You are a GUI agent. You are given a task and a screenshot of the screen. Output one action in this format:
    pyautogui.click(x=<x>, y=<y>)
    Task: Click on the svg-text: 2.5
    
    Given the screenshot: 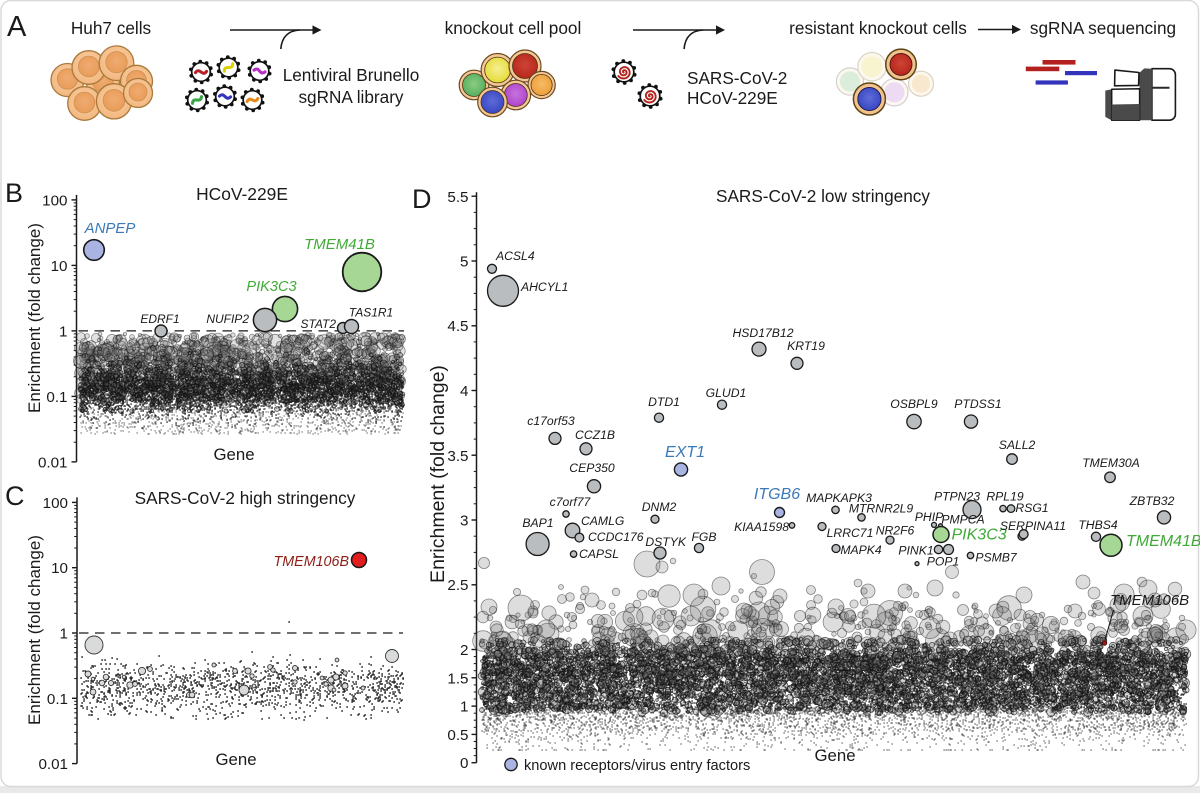 What is the action you would take?
    pyautogui.click(x=457, y=585)
    